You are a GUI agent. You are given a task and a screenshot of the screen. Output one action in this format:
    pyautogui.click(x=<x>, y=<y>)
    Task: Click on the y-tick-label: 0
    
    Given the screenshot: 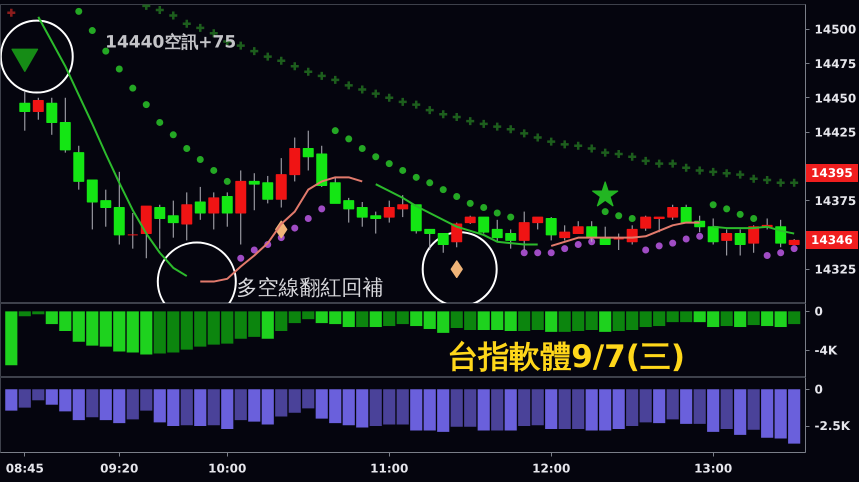 What is the action you would take?
    pyautogui.click(x=818, y=389)
    